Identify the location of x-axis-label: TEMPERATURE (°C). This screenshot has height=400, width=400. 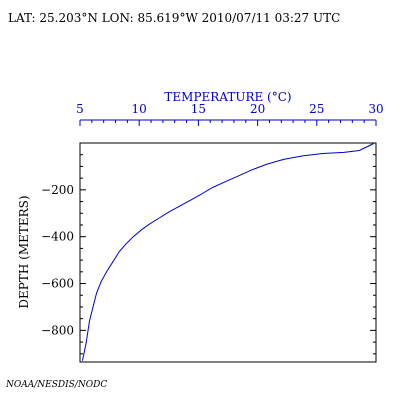
(227, 97).